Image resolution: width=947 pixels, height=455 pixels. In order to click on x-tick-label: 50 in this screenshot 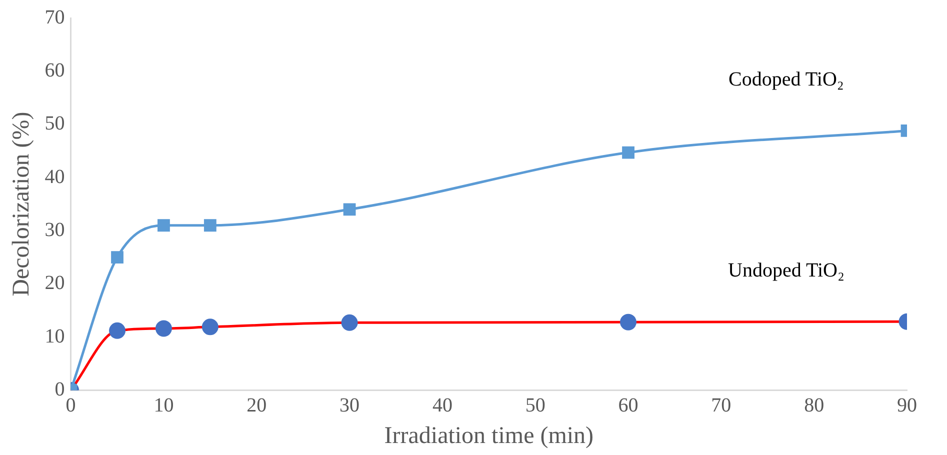, I will do `click(535, 405)`.